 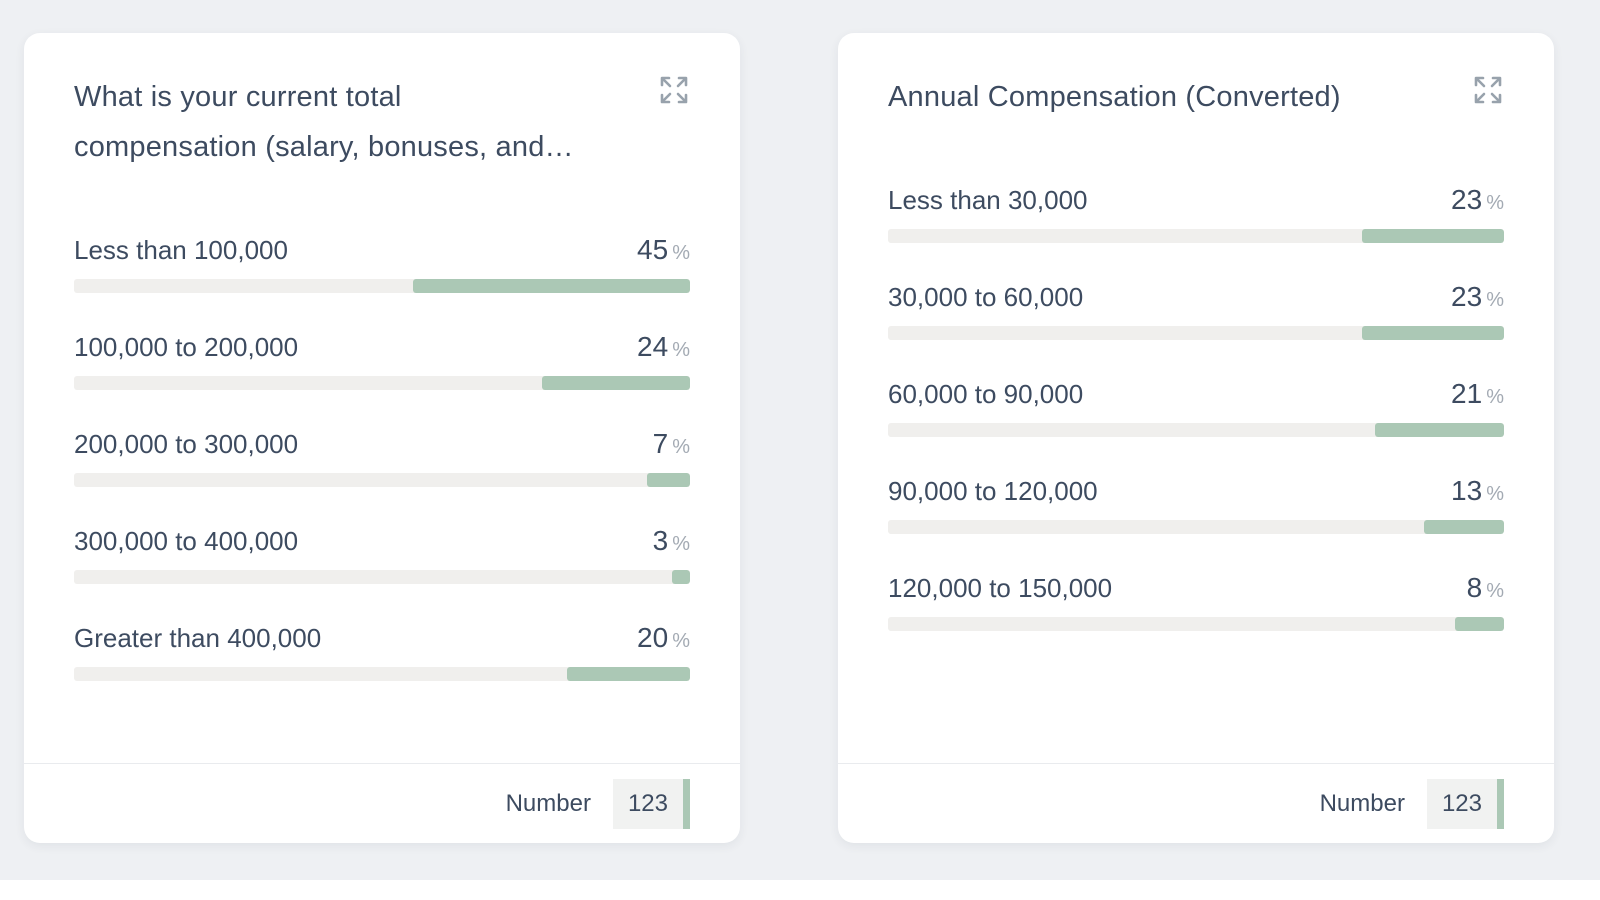 I want to click on bar-label: 200,000 to 300,000, so click(x=186, y=444).